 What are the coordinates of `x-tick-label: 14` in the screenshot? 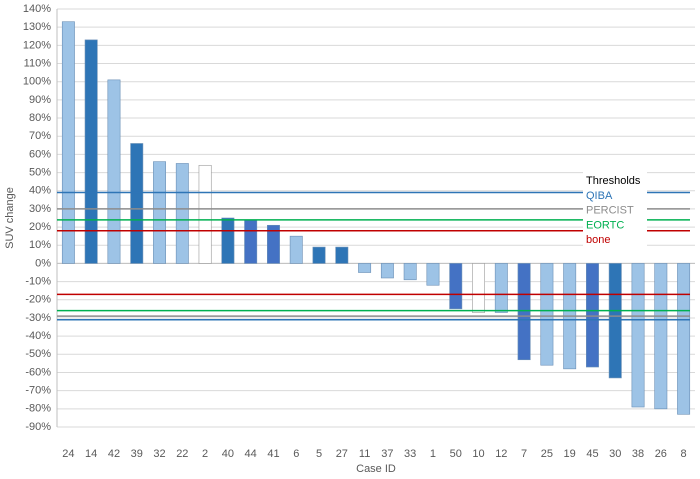 It's located at (91, 454).